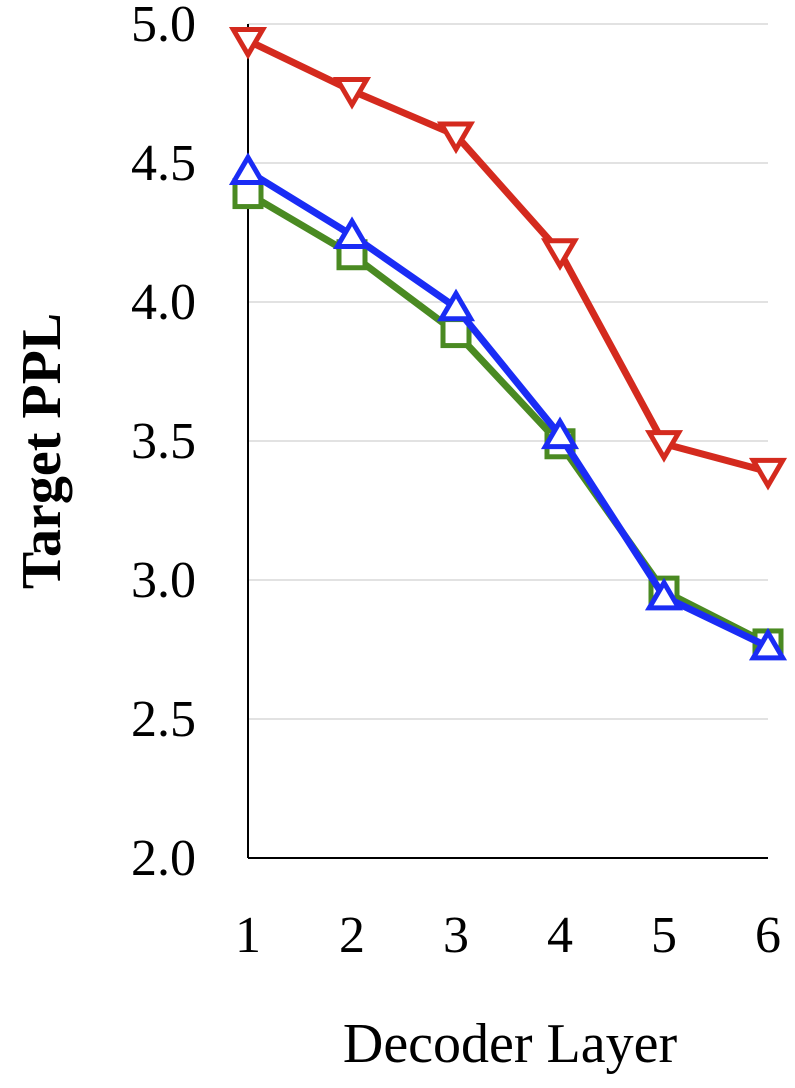 This screenshot has height=1088, width=795. I want to click on x-tick-label: 4, so click(560, 935).